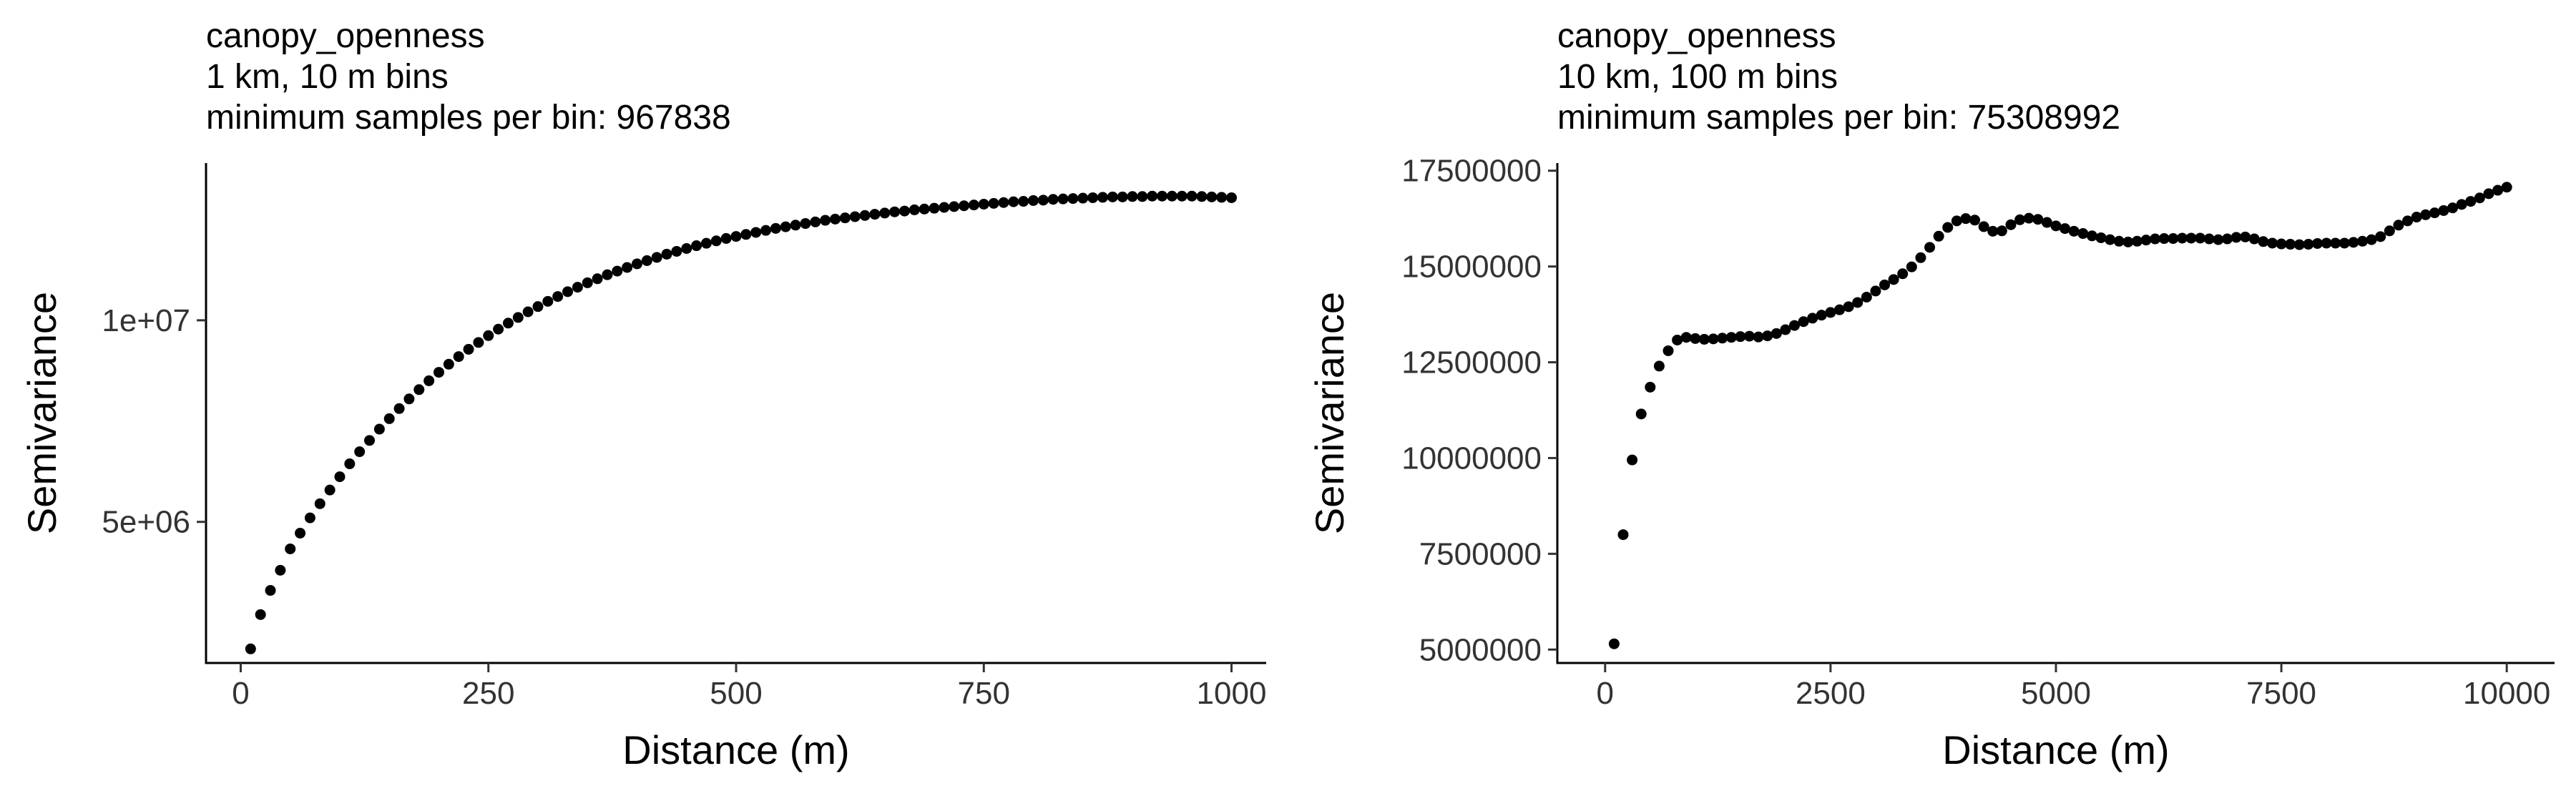 This screenshot has height=796, width=2576. Describe the element at coordinates (1831, 694) in the screenshot. I see `x-tick-label: 2500` at that location.